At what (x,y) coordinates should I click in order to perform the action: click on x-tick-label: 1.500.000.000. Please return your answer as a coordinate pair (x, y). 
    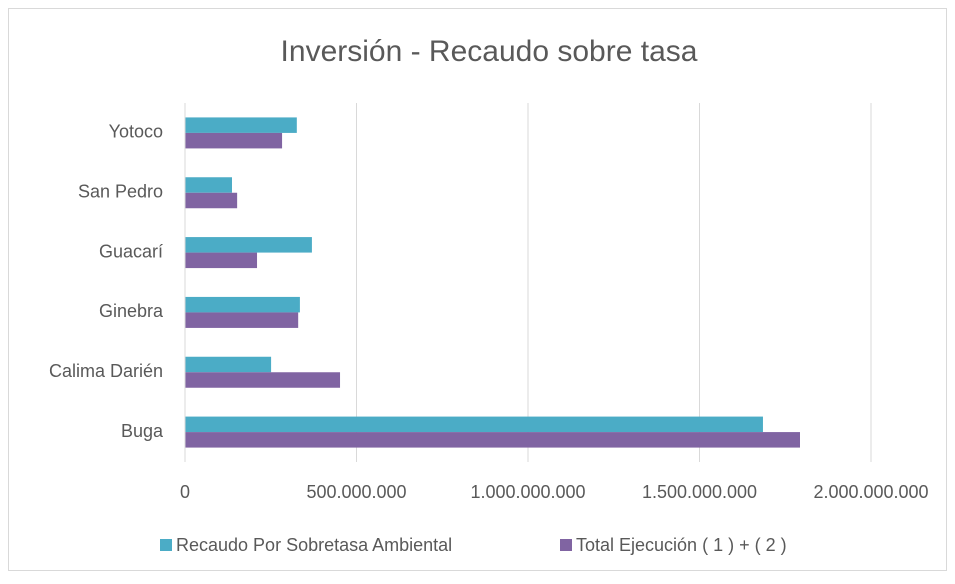
    Looking at the image, I should click on (699, 492).